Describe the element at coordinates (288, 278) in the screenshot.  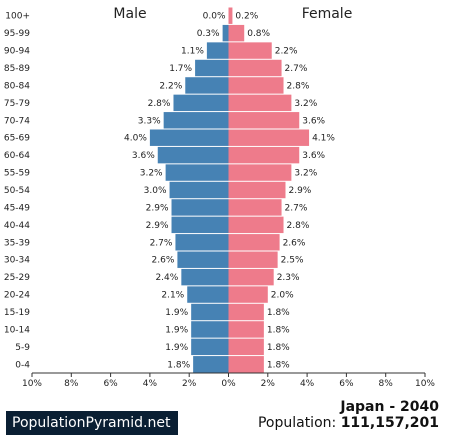
I see `female-value-label: 2.3%` at that location.